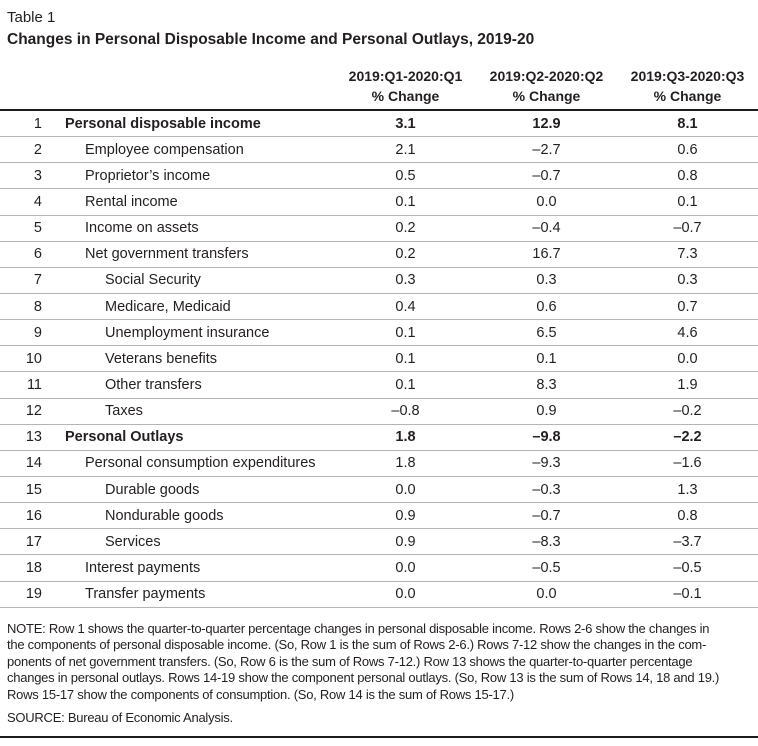 The height and width of the screenshot is (746, 758). Describe the element at coordinates (33, 594) in the screenshot. I see `row-number: 19` at that location.